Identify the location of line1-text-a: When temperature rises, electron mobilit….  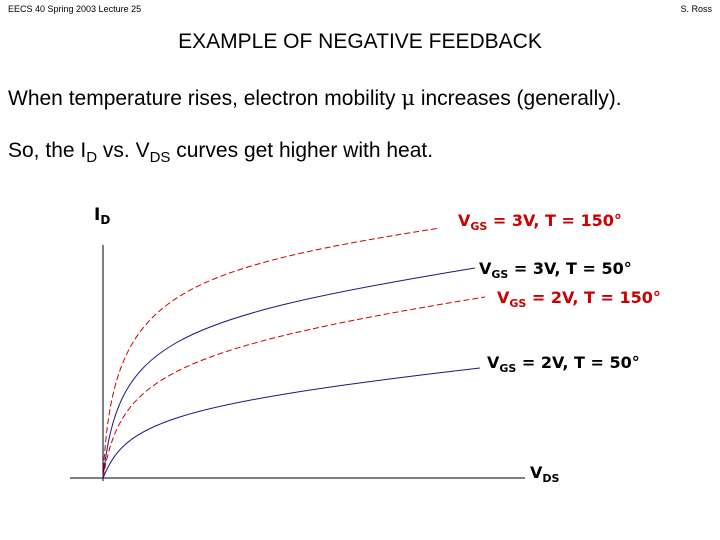
(205, 98).